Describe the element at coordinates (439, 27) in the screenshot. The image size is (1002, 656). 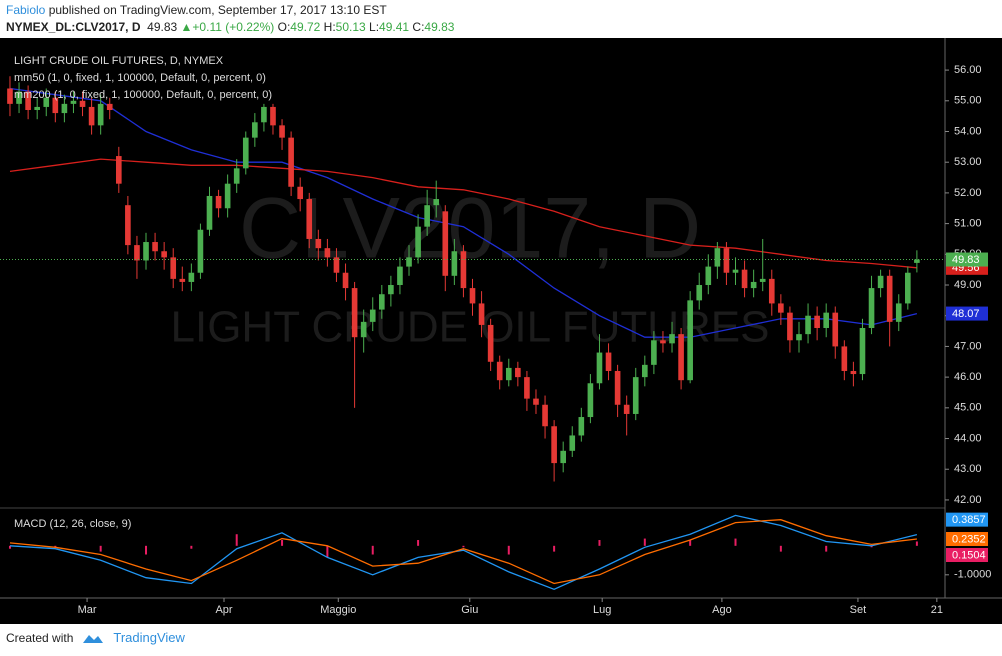
I see `ohlc-value: 49.83` at that location.